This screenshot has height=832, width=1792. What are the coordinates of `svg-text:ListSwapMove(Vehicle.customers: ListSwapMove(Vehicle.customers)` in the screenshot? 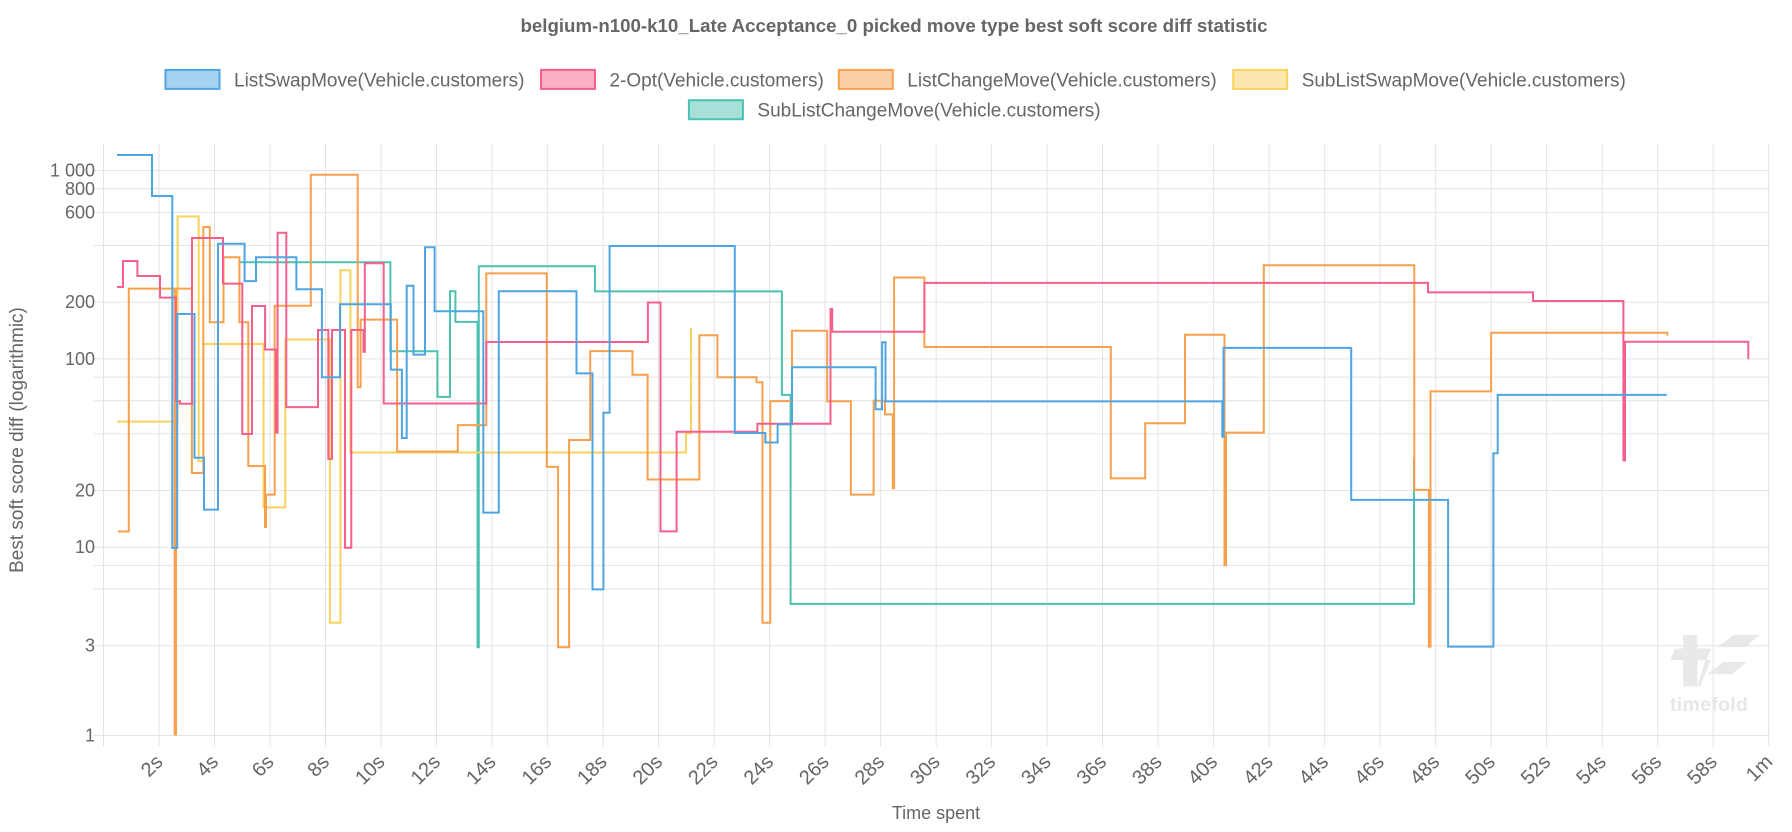 It's located at (379, 80).